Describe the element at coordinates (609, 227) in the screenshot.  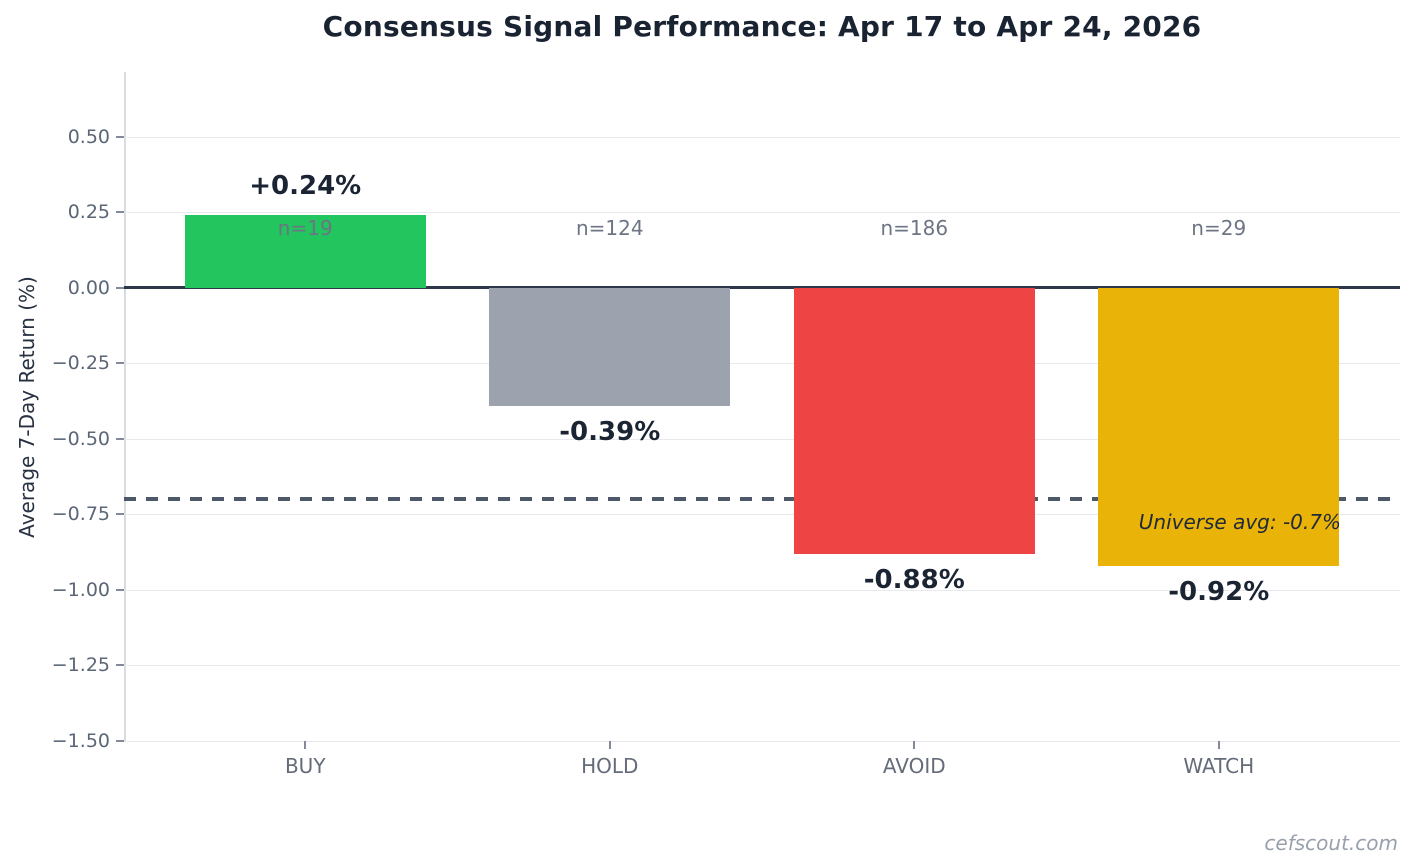
I see `bar-count-label: n=124` at that location.